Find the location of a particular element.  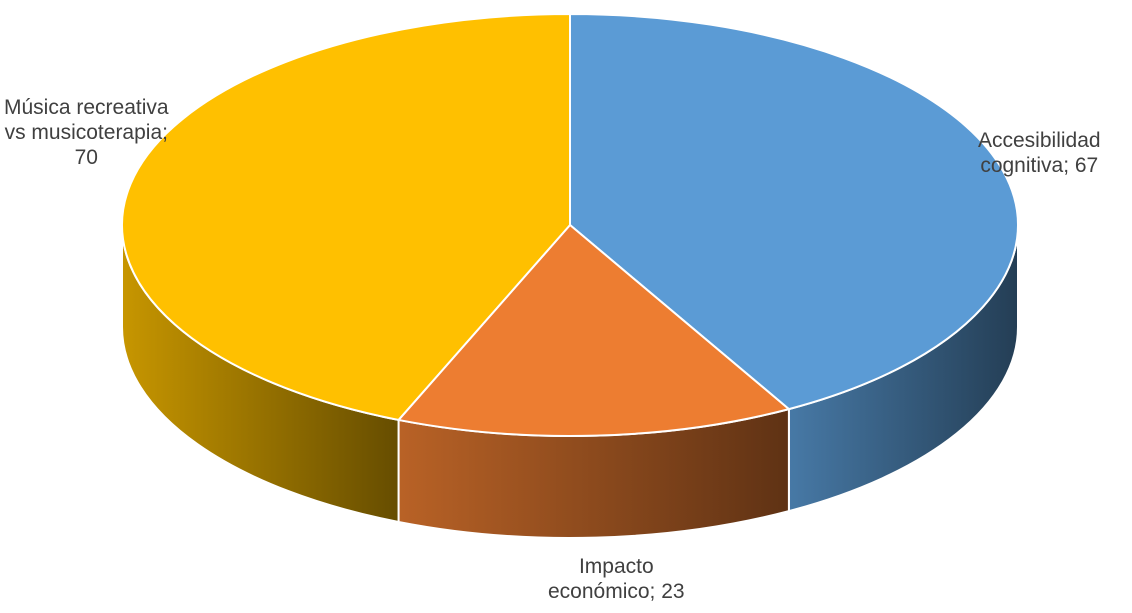

label-line: Música recreativa is located at coordinates (86, 107).